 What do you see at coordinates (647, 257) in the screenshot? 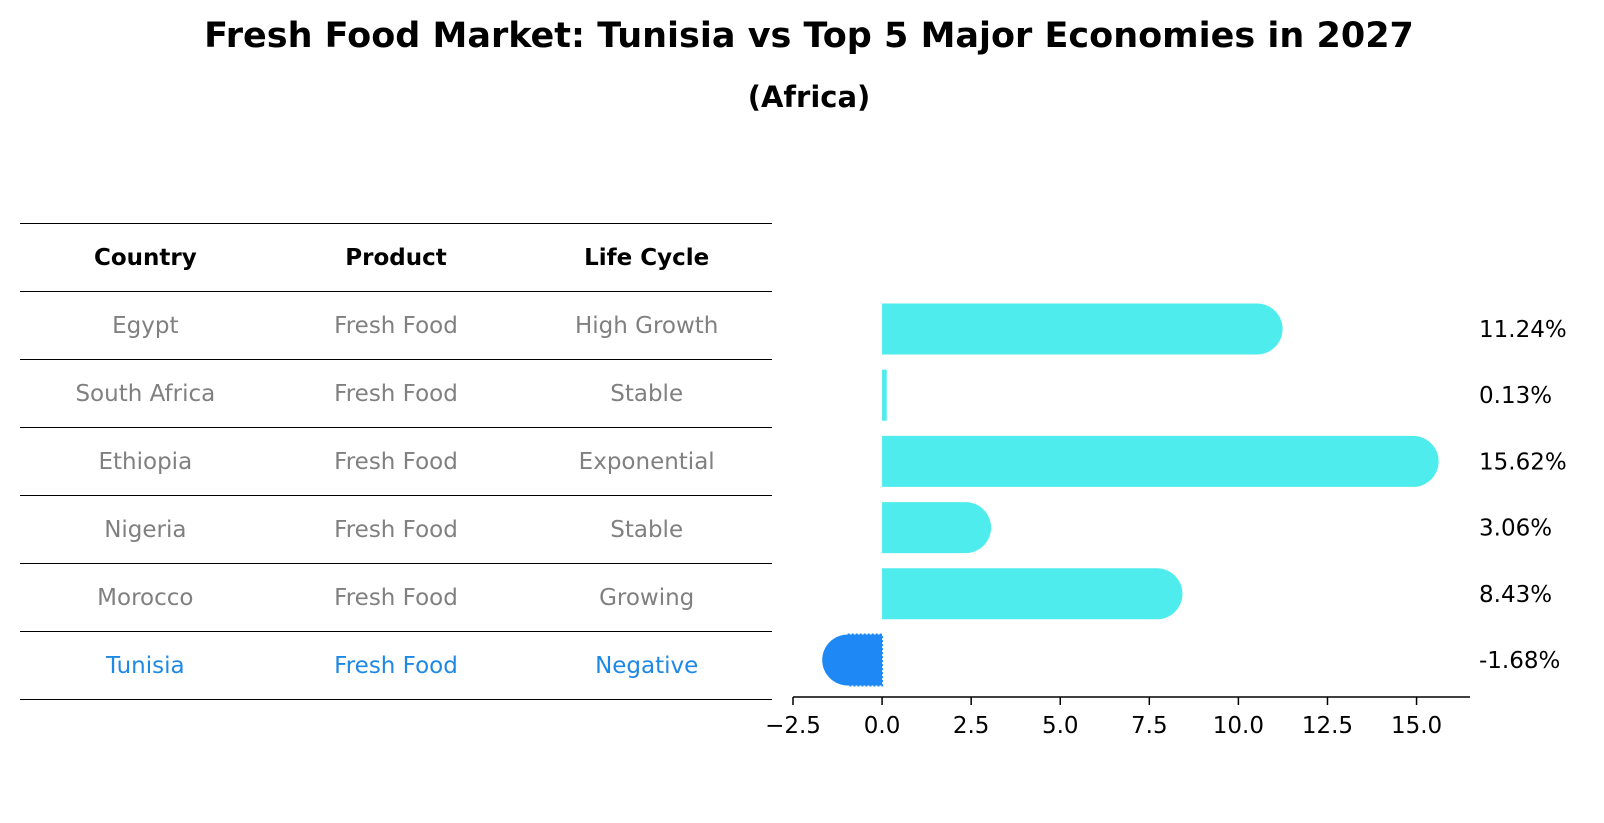
I see `header-life-cycle: Life Cycle` at bounding box center [647, 257].